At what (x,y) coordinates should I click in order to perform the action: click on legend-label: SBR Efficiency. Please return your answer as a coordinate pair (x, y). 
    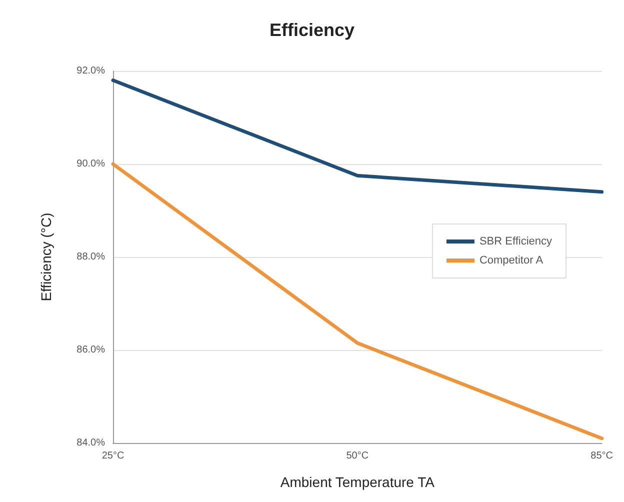
    Looking at the image, I should click on (515, 242).